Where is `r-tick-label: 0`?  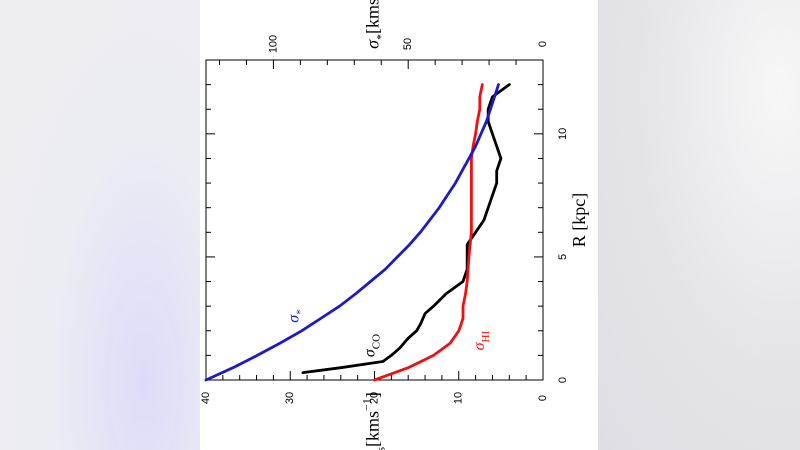 r-tick-label: 0 is located at coordinates (563, 380).